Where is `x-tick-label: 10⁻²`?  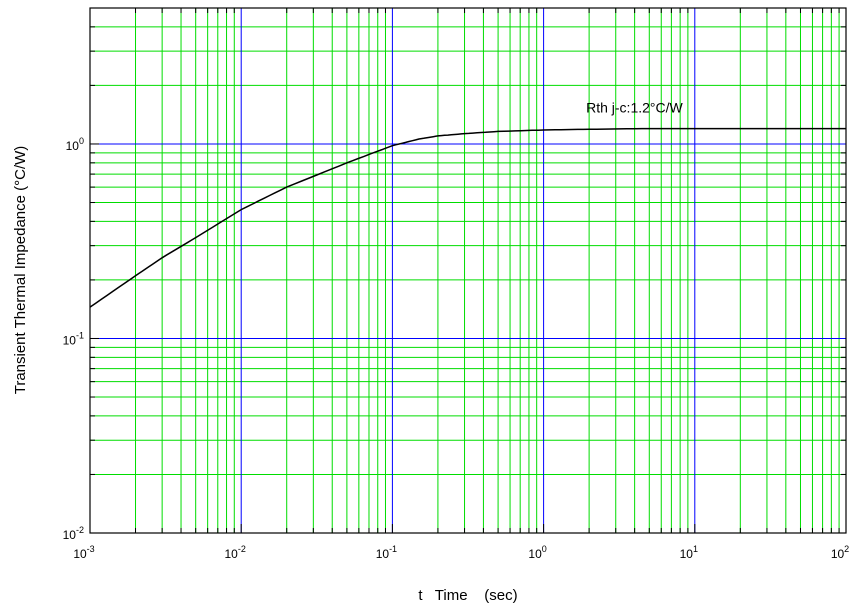
x-tick-label: 10⁻² is located at coordinates (235, 552).